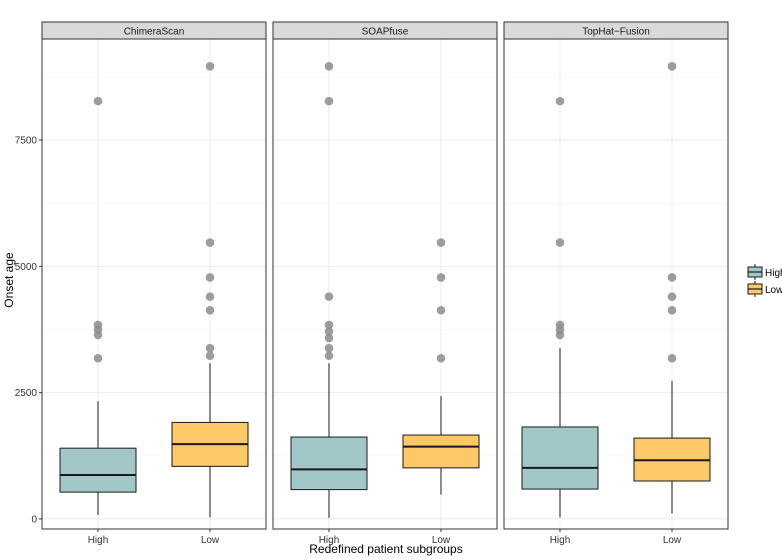 Image resolution: width=782 pixels, height=559 pixels. What do you see at coordinates (28, 330) in the screenshot?
I see `y-axis: 0 2500 5000 7500` at bounding box center [28, 330].